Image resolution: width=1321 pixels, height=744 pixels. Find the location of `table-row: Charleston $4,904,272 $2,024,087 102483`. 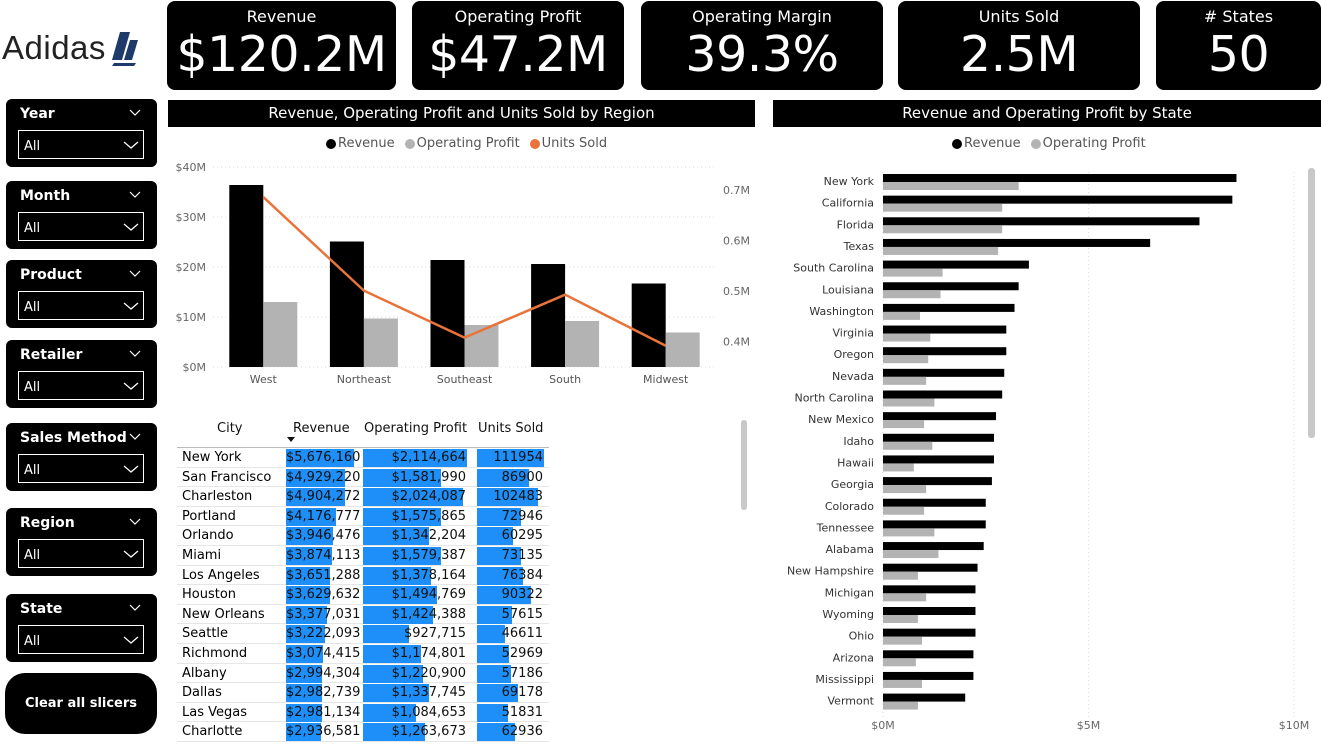

table-row: Charleston $4,904,272 $2,024,087 102483 is located at coordinates (363, 497).